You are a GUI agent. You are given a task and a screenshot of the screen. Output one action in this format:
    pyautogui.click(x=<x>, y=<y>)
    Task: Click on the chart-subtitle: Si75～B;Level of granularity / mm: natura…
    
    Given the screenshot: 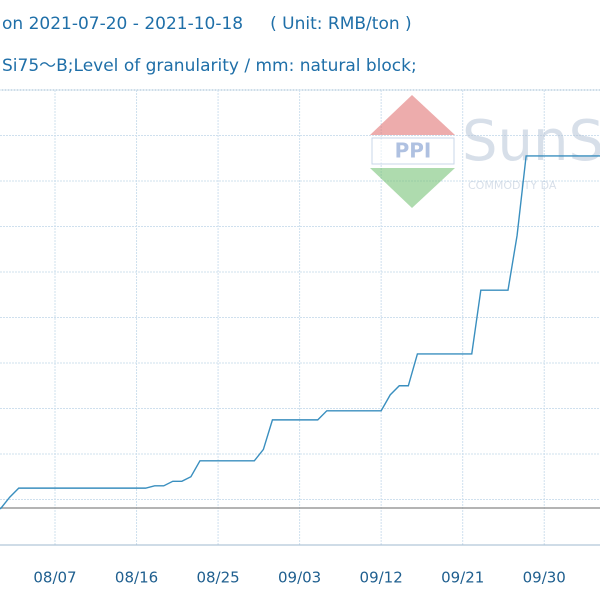 What is the action you would take?
    pyautogui.click(x=209, y=66)
    